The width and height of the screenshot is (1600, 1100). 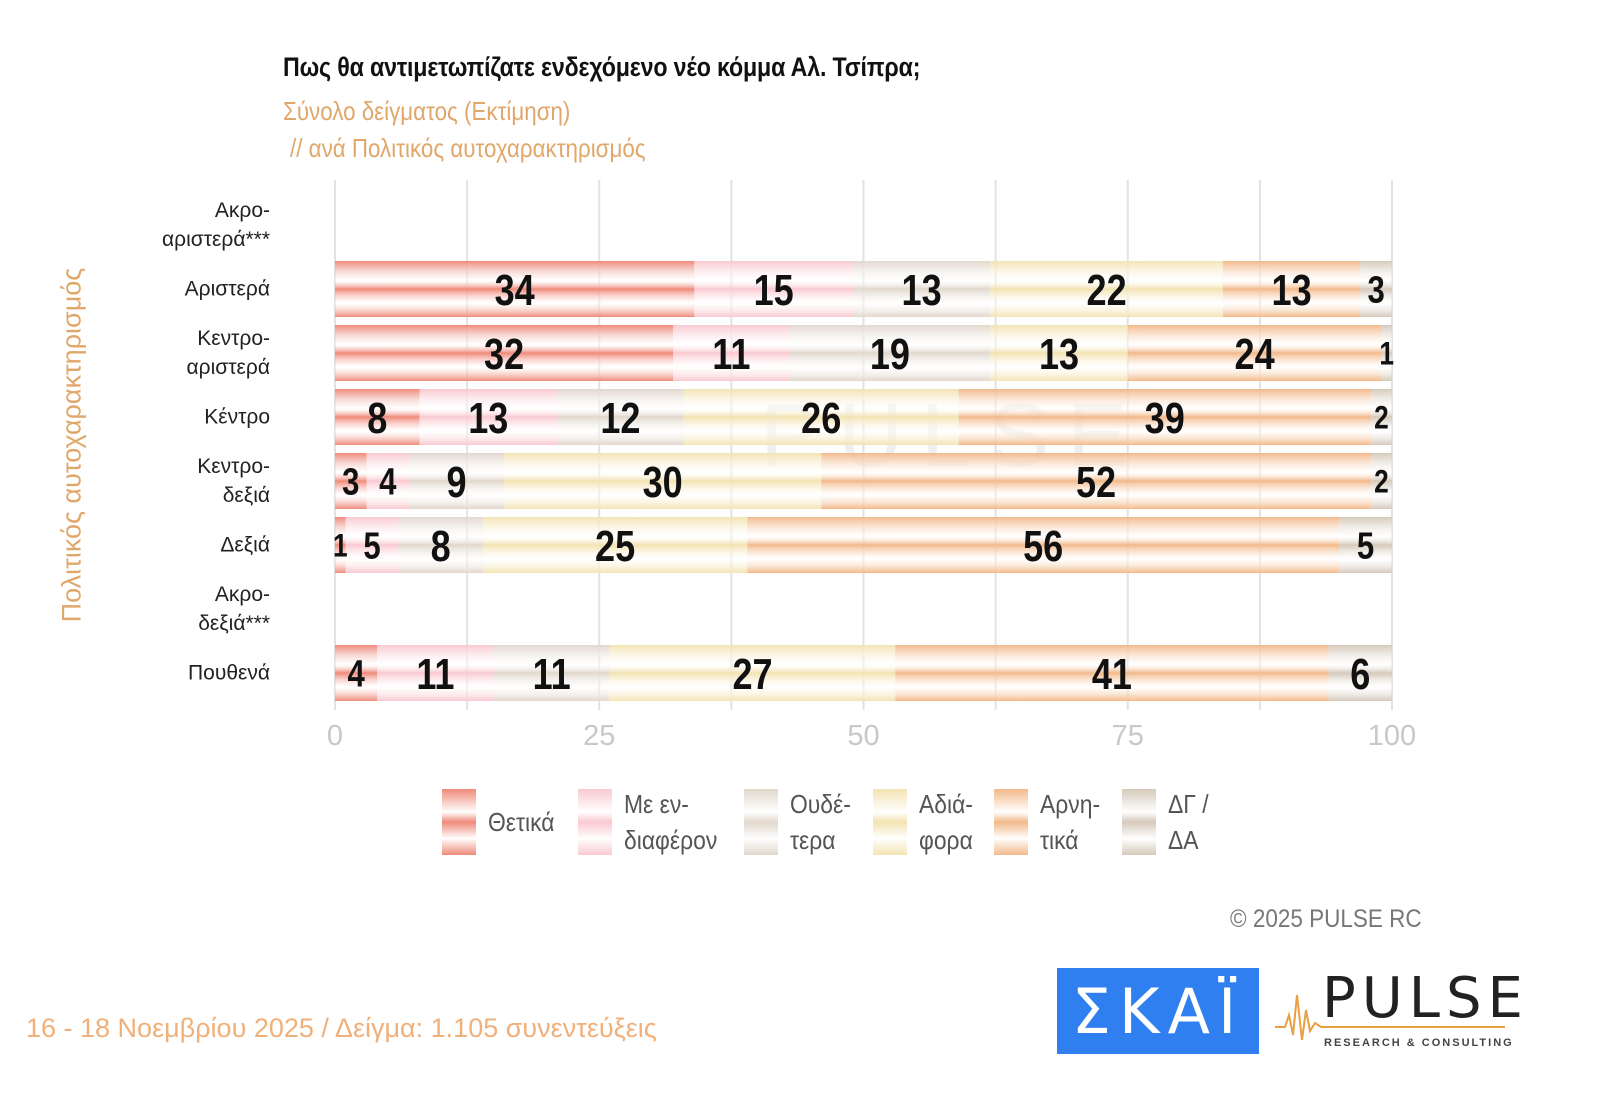 What do you see at coordinates (237, 417) in the screenshot?
I see `category-label: Κέντρο` at bounding box center [237, 417].